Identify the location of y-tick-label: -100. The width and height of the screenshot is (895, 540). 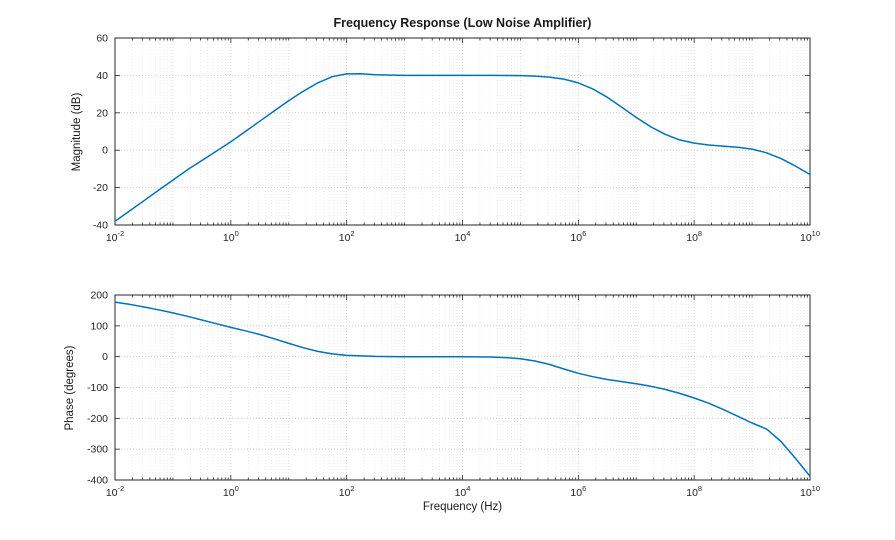
(97, 388).